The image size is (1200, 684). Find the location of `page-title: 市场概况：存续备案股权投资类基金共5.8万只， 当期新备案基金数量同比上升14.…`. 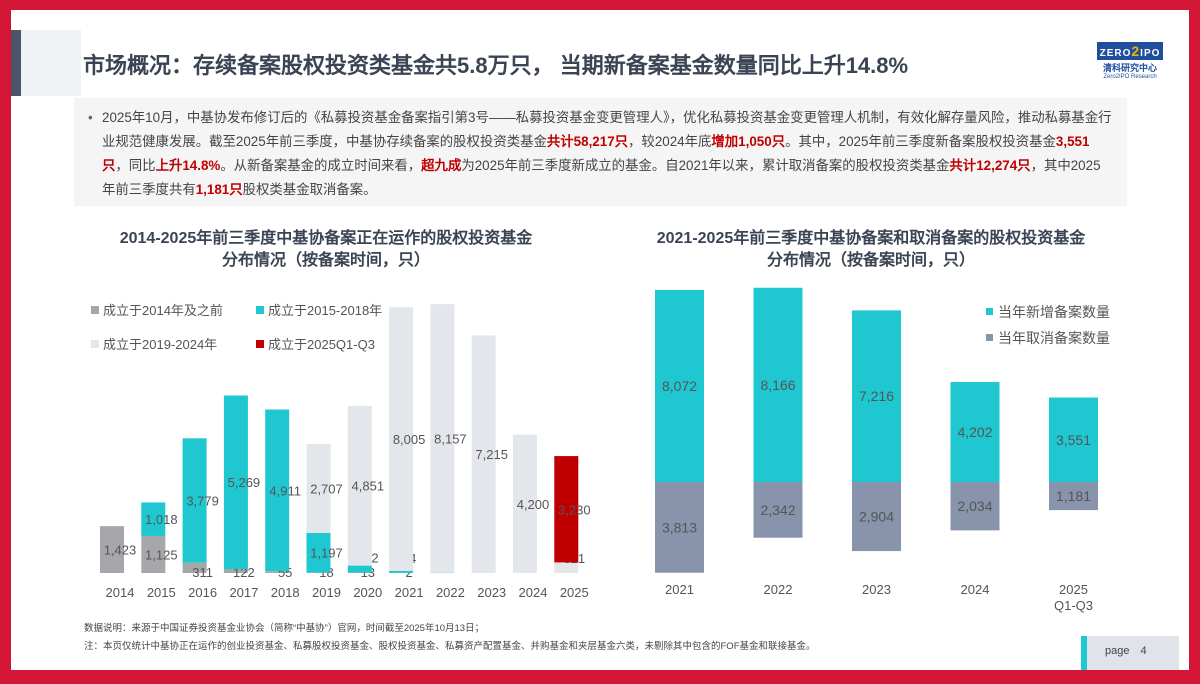

page-title: 市场概况：存续备案股权投资类基金共5.8万只， 当期新备案基金数量同比上升14.… is located at coordinates (496, 65).